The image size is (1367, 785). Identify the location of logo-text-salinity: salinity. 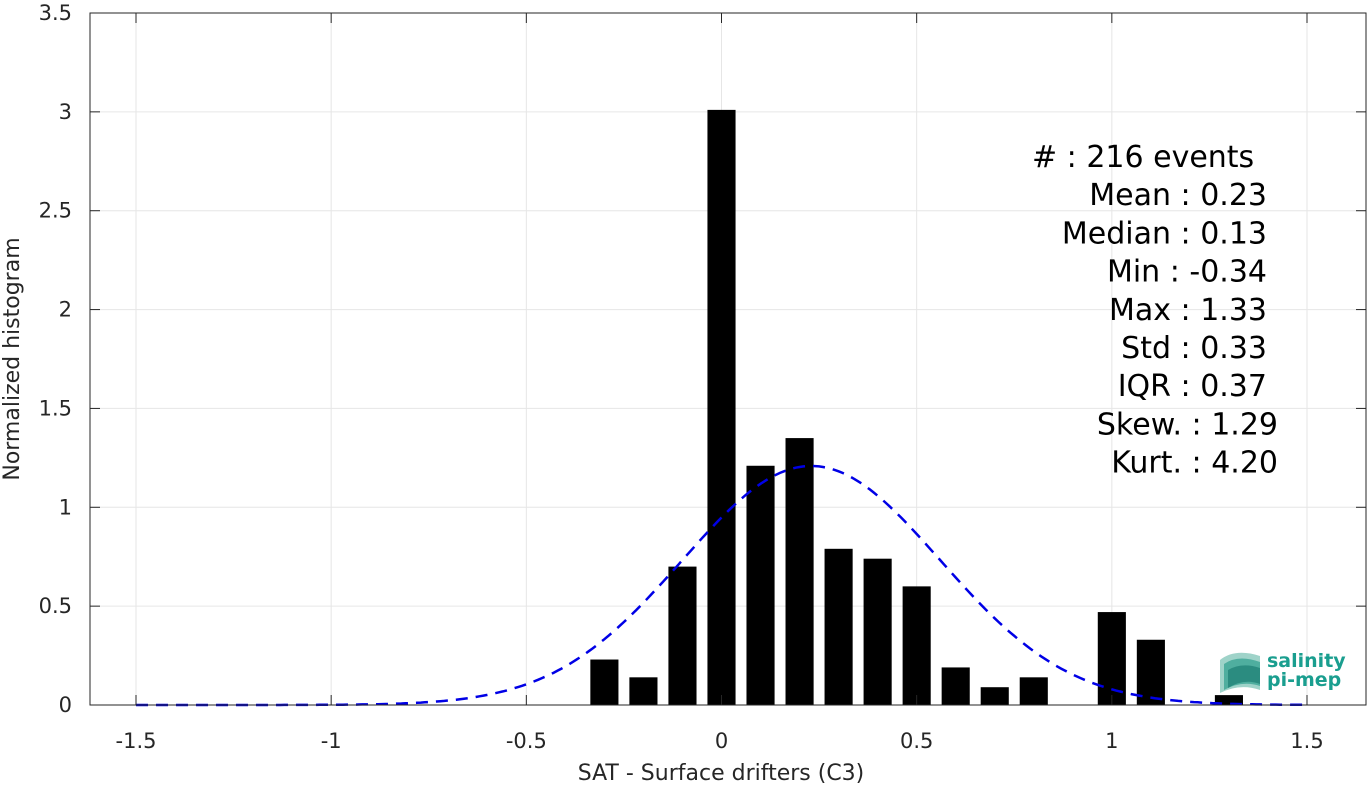
(1306, 661).